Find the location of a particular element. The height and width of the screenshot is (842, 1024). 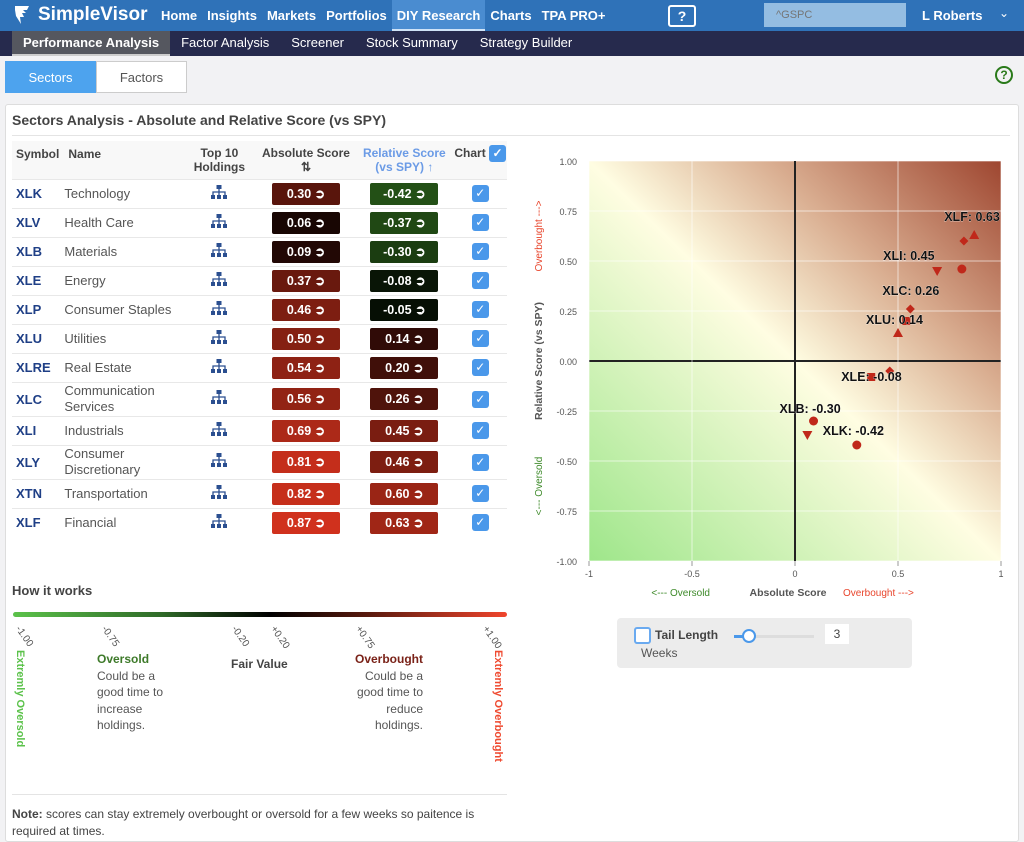

symbol-link: XLF is located at coordinates (38, 522).